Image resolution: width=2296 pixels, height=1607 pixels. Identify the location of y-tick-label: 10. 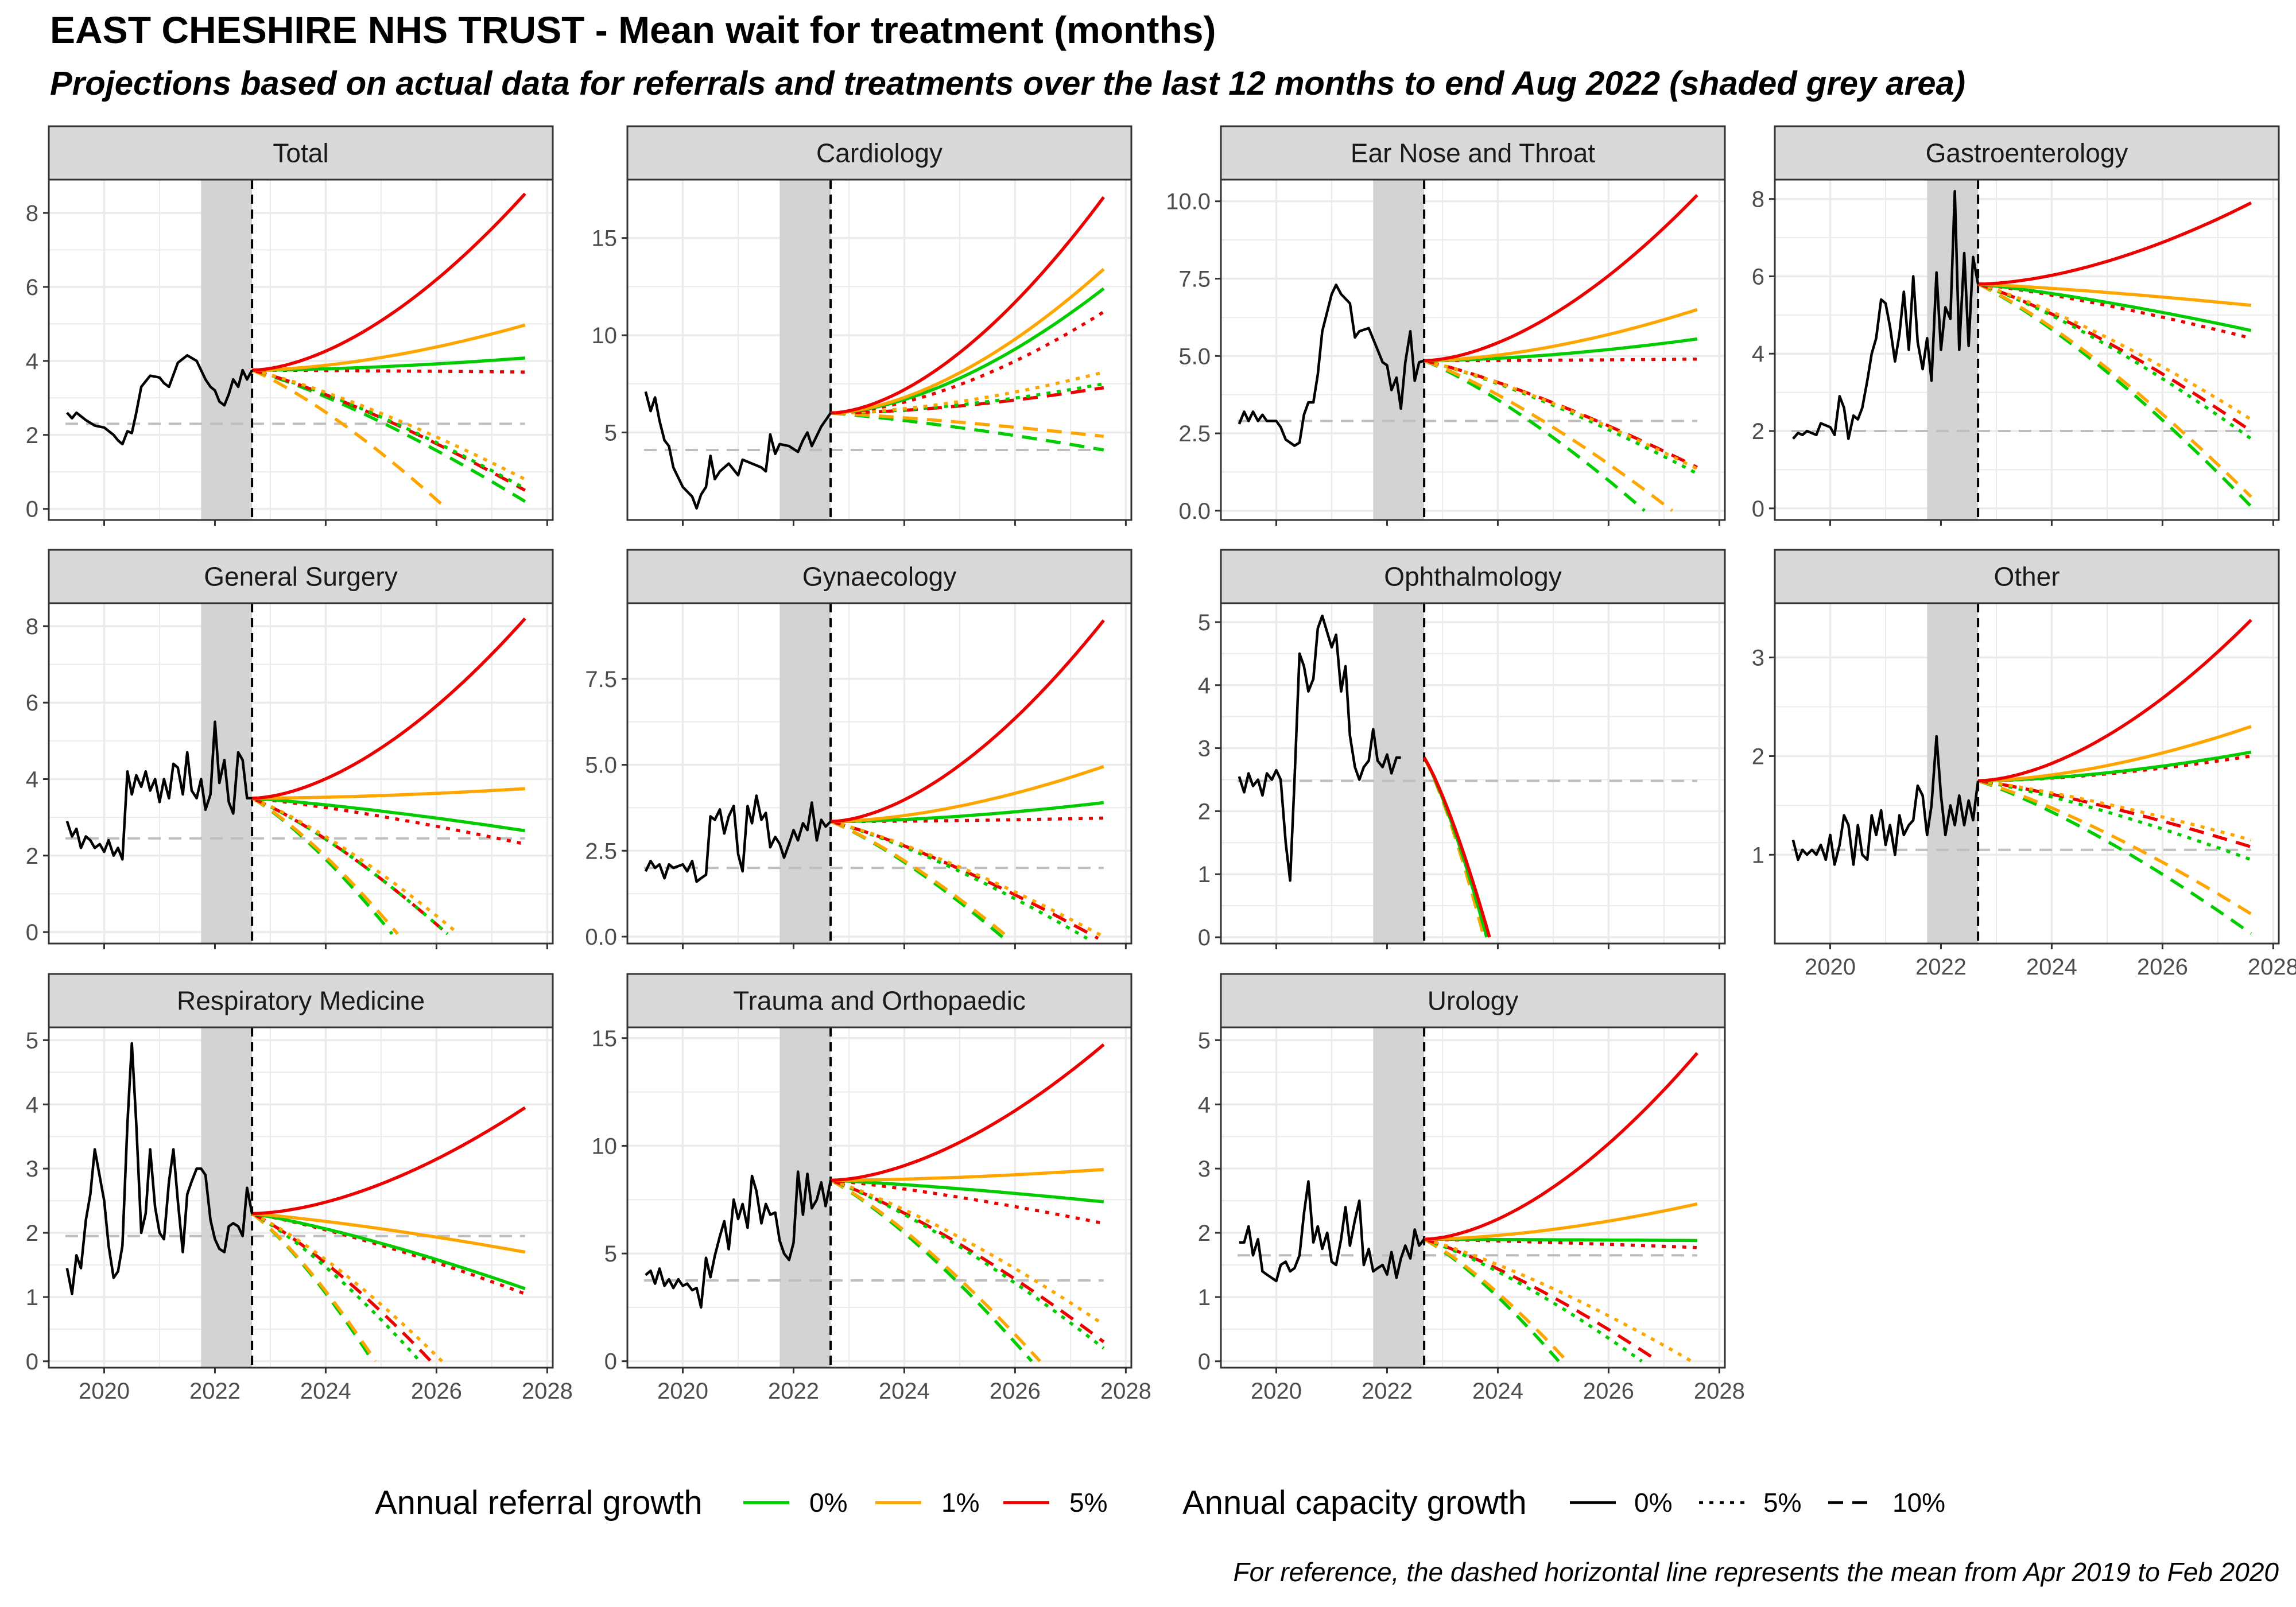
(605, 1146).